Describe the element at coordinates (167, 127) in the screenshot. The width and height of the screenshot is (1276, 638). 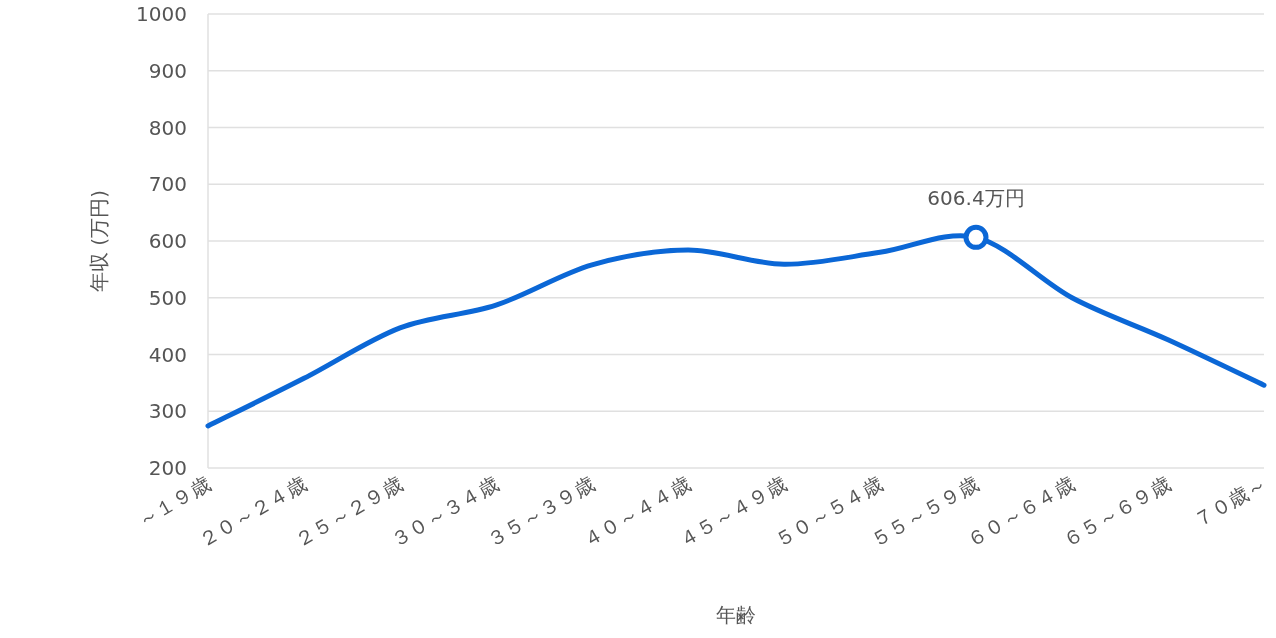
I see `y-tick-label: 800` at that location.